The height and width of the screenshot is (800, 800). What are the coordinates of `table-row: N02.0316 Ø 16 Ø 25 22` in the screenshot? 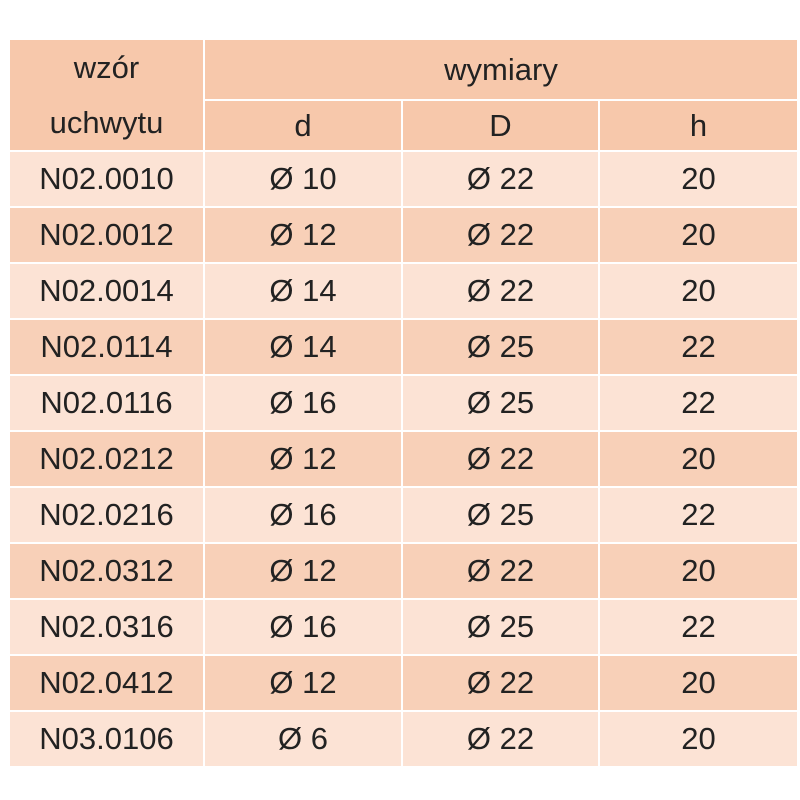 It's located at (404, 627).